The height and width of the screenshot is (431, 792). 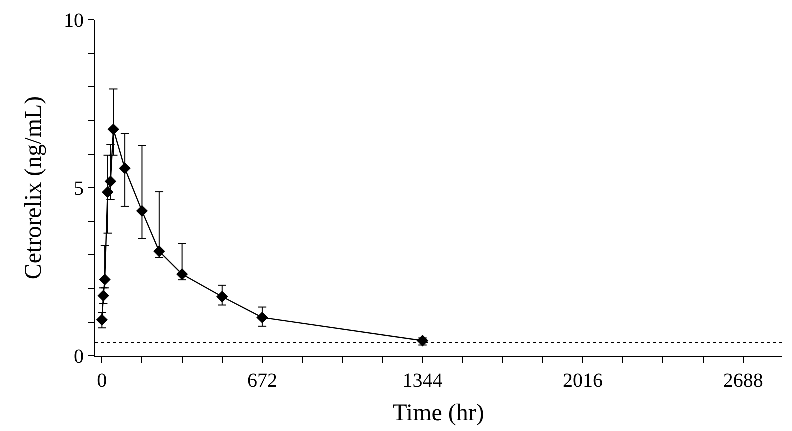 I want to click on x-axis-title: Time (hr), so click(x=438, y=413).